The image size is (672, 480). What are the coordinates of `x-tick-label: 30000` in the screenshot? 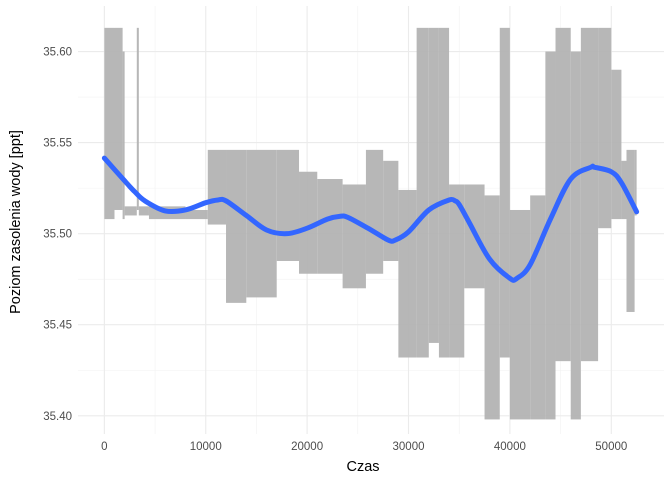 It's located at (409, 447).